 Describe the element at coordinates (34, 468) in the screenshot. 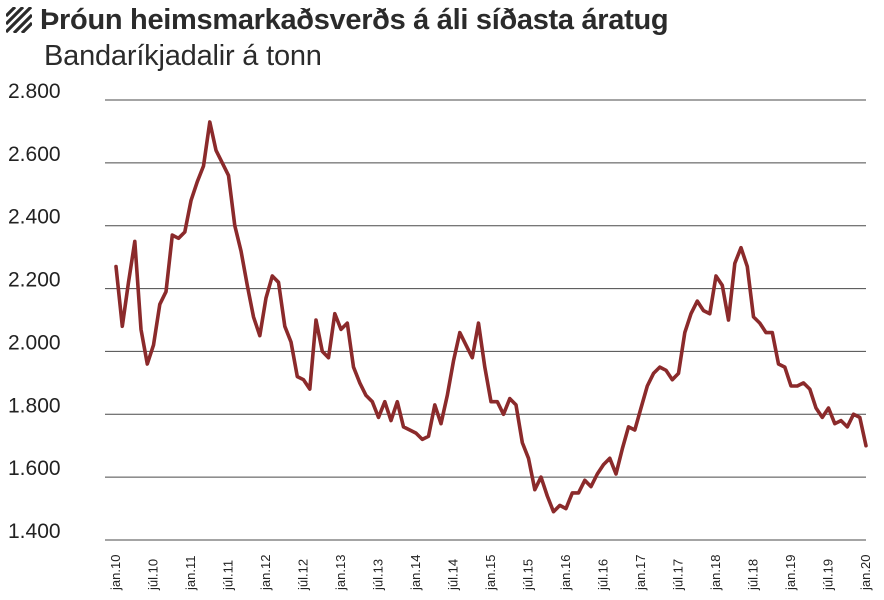

I see `y-tick-label: 1.600` at that location.